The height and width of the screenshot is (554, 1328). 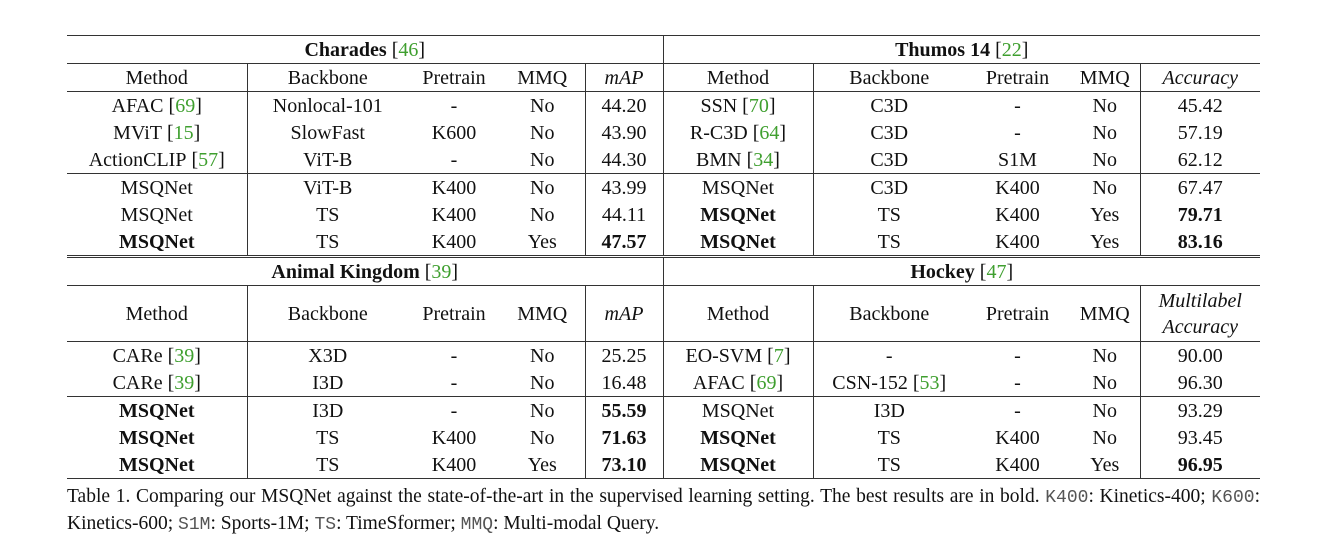 I want to click on table-cell: X3D, so click(x=327, y=356).